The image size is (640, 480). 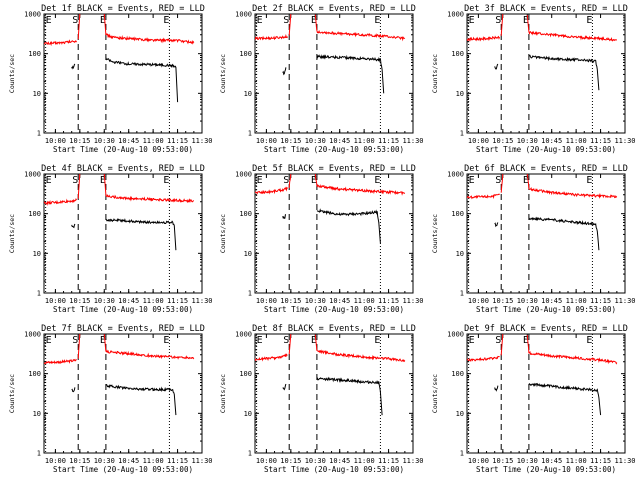 I want to click on plot-title: Det 2f BLACK = Events, RED = LLD, so click(x=334, y=9).